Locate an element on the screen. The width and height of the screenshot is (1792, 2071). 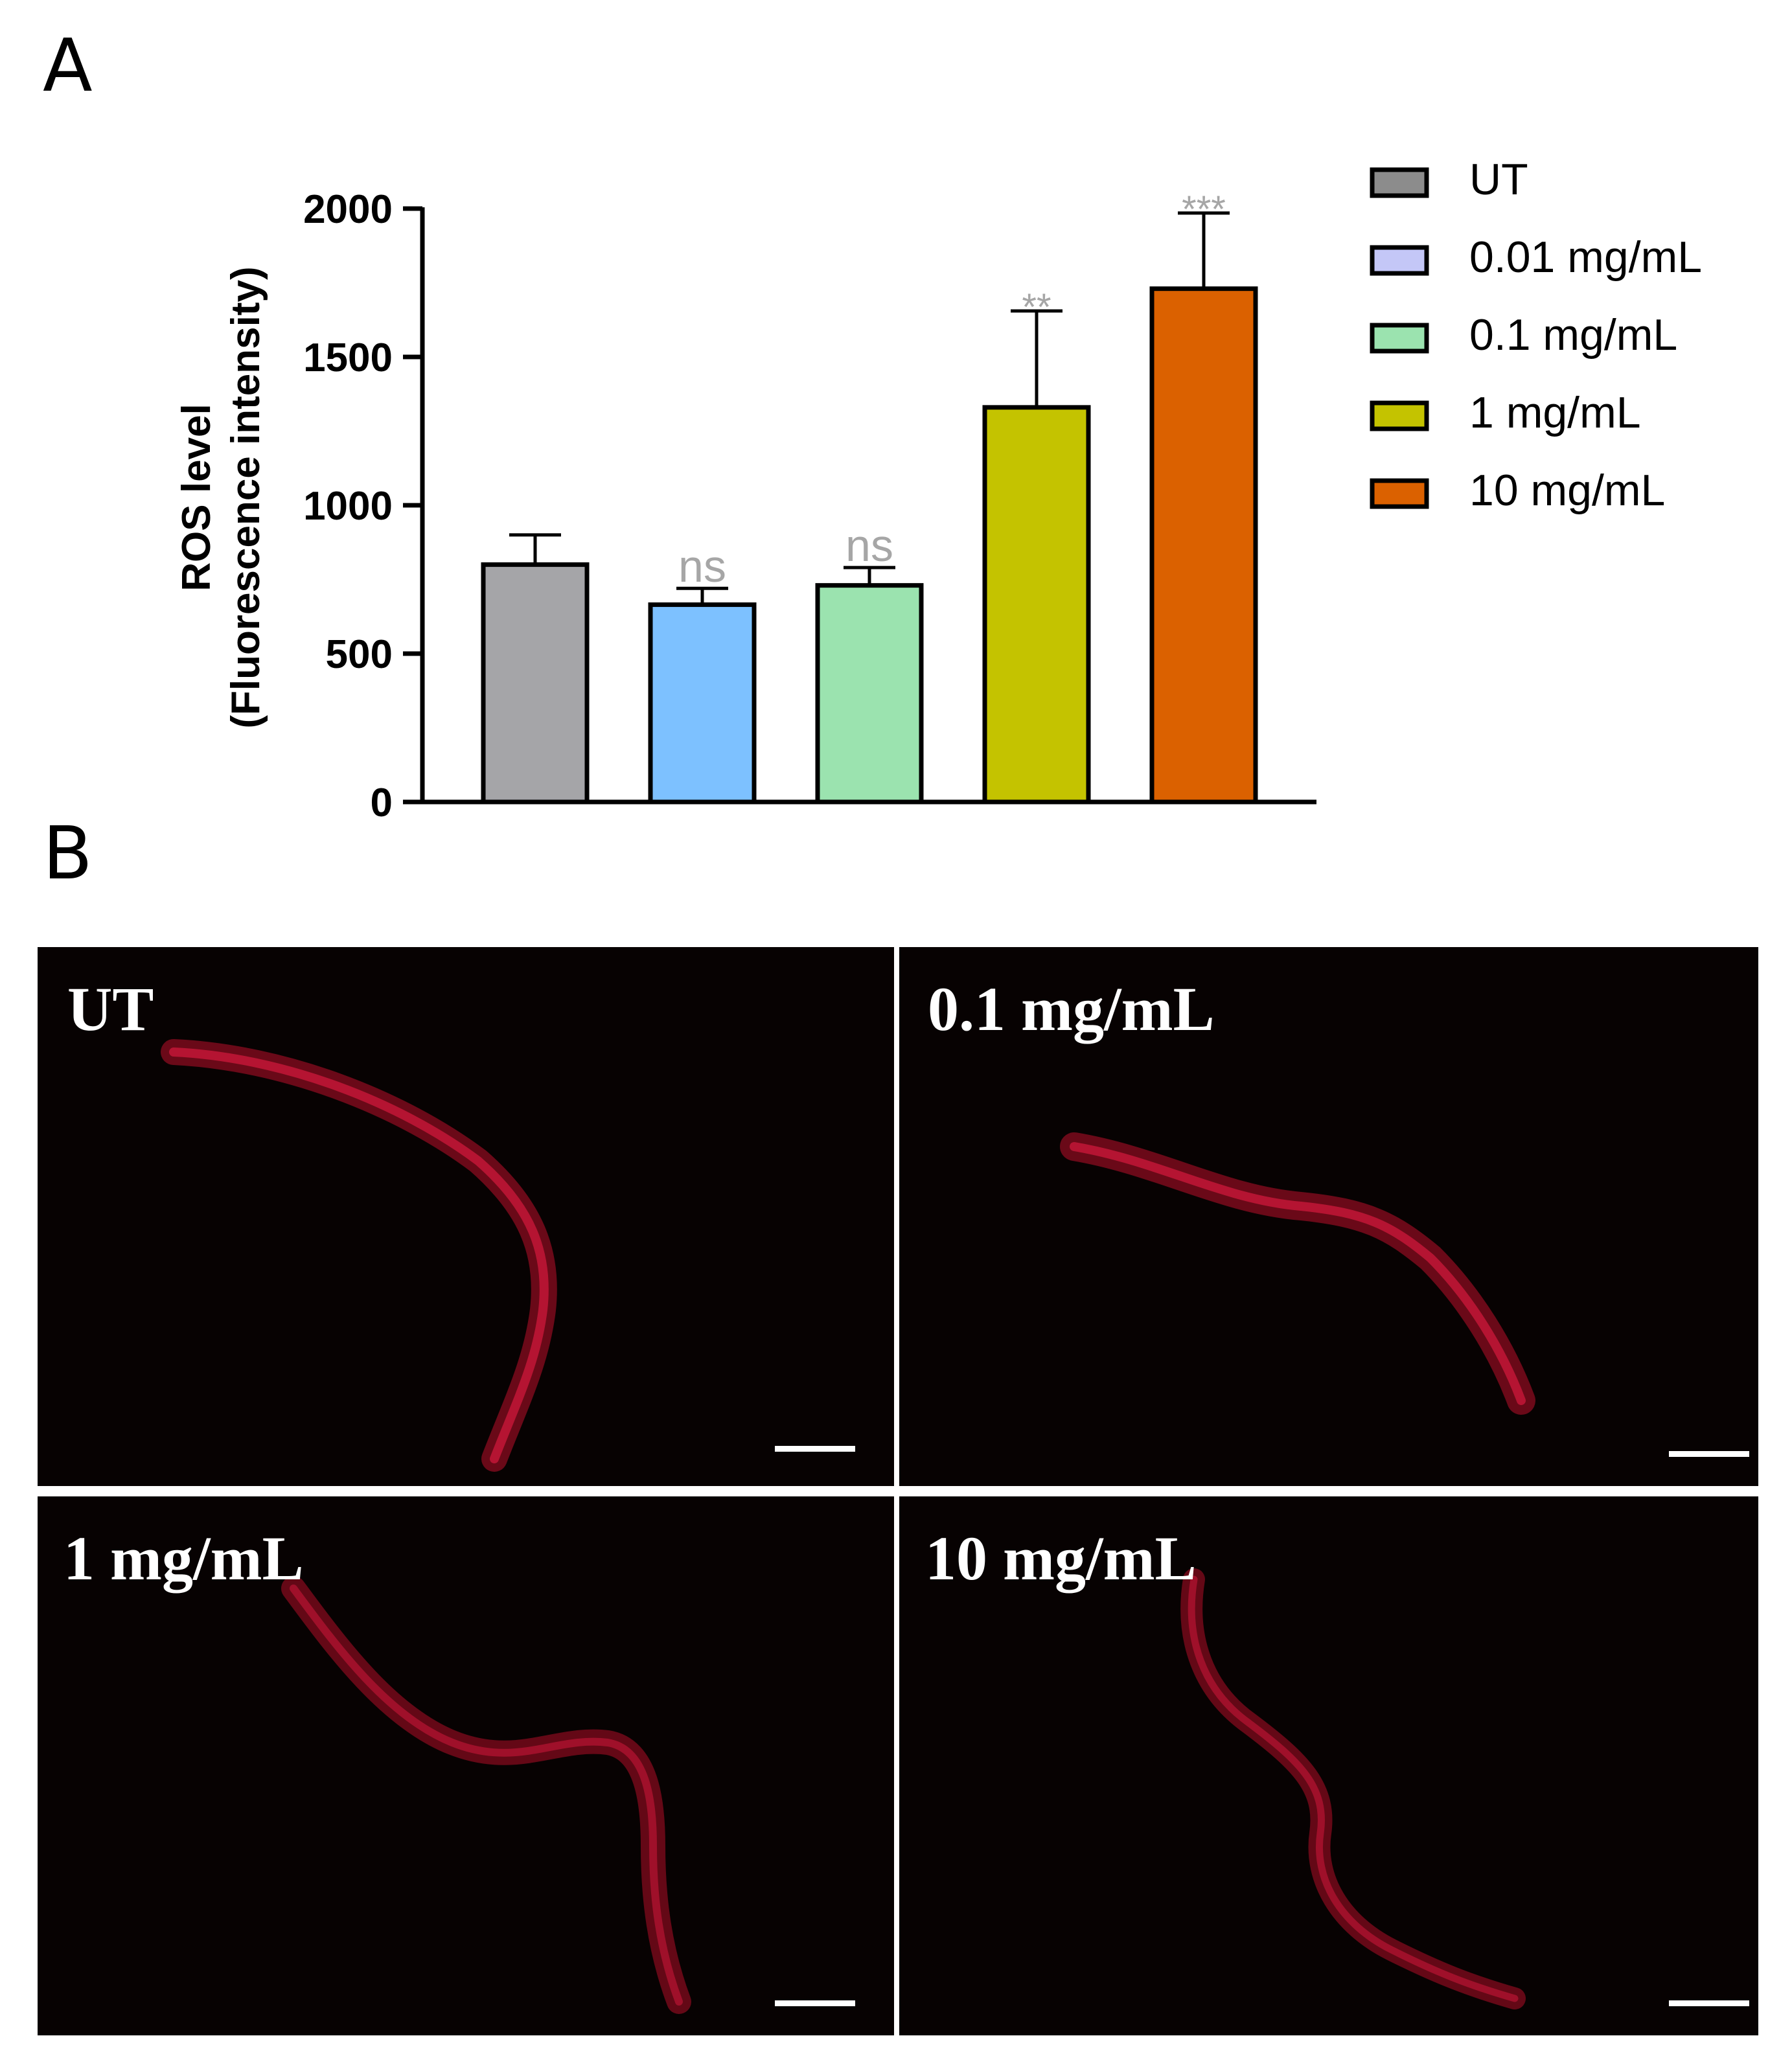
y-tick-label: 1000 is located at coordinates (348, 506).